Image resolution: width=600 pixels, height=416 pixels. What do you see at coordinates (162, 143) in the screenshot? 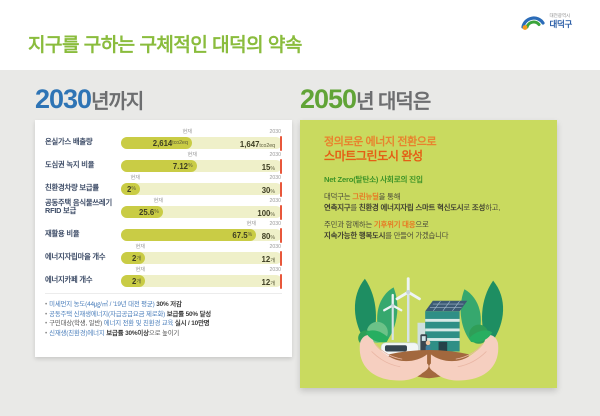
I see `current-value: 2,614` at bounding box center [162, 143].